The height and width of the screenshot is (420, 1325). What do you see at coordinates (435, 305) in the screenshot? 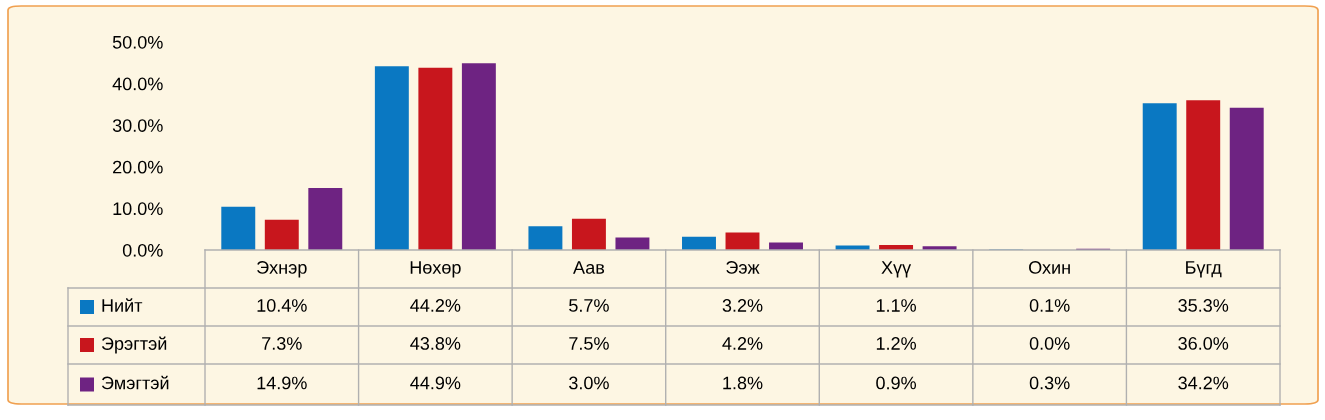
I see `data-label: 44.2%` at bounding box center [435, 305].